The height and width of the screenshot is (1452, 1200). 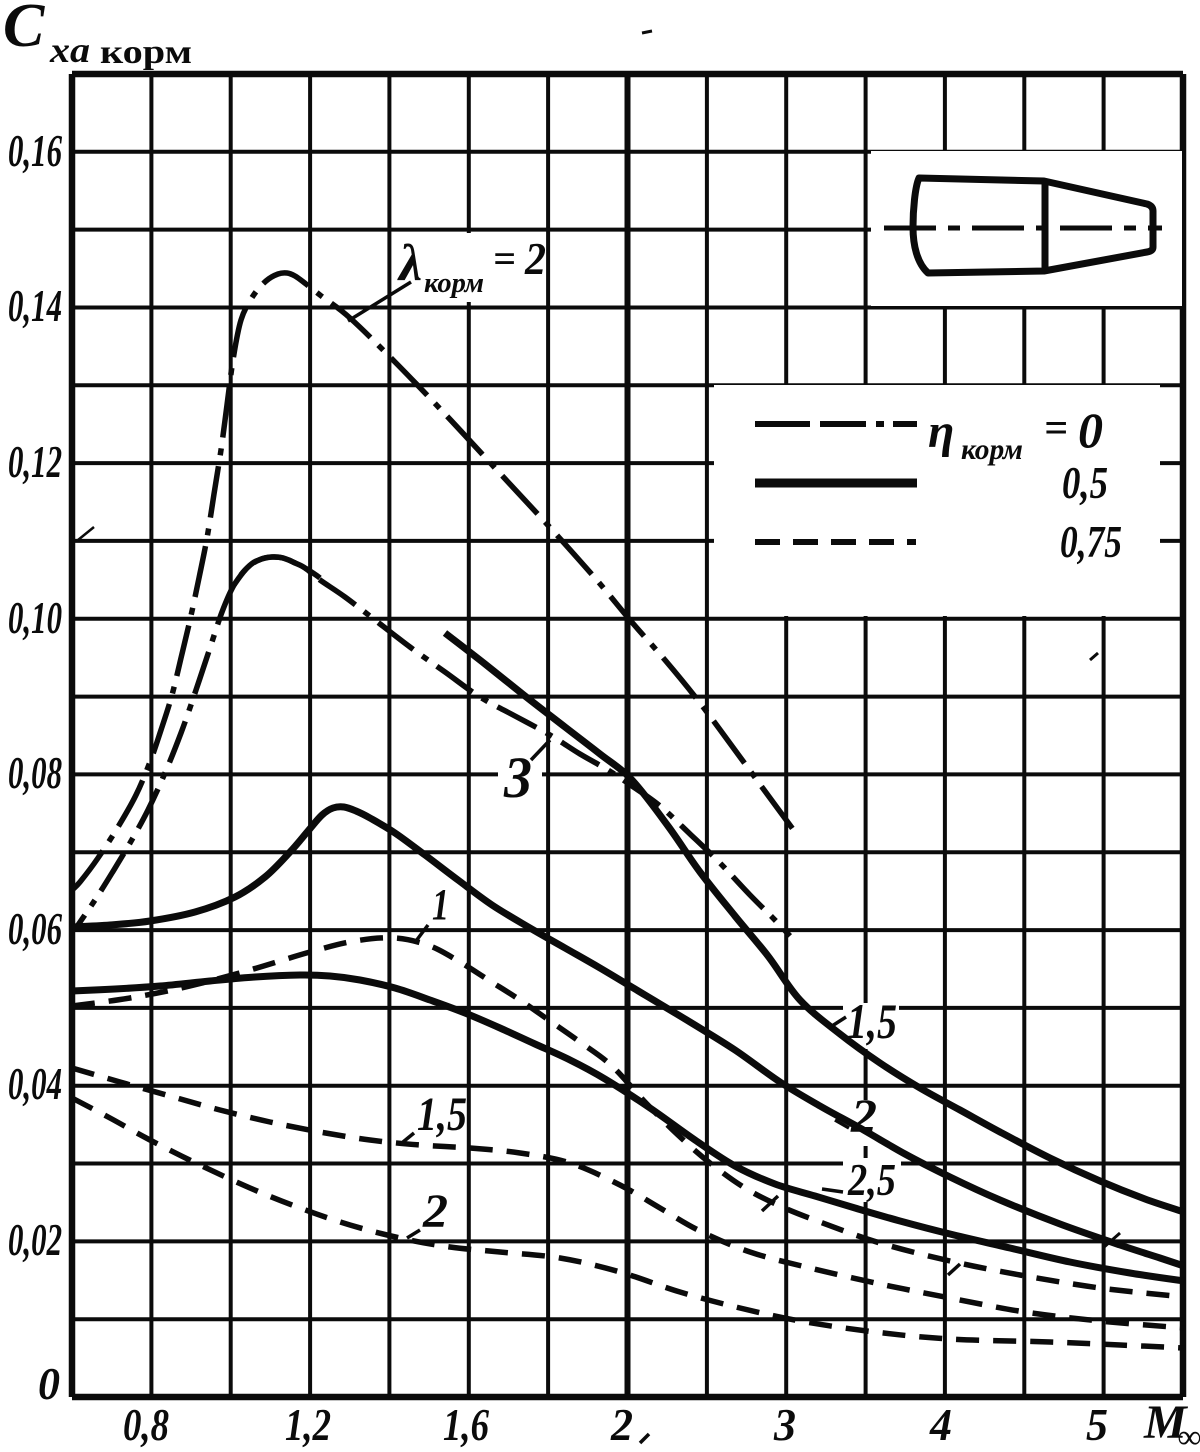 What do you see at coordinates (69, 50) in the screenshot?
I see `svg-text: xa` at bounding box center [69, 50].